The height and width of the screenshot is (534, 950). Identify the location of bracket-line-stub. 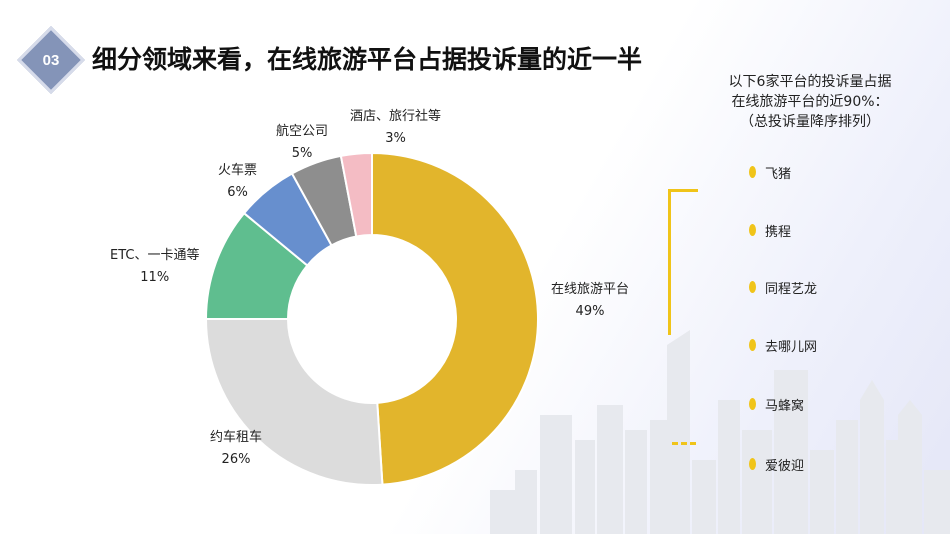
(684, 445).